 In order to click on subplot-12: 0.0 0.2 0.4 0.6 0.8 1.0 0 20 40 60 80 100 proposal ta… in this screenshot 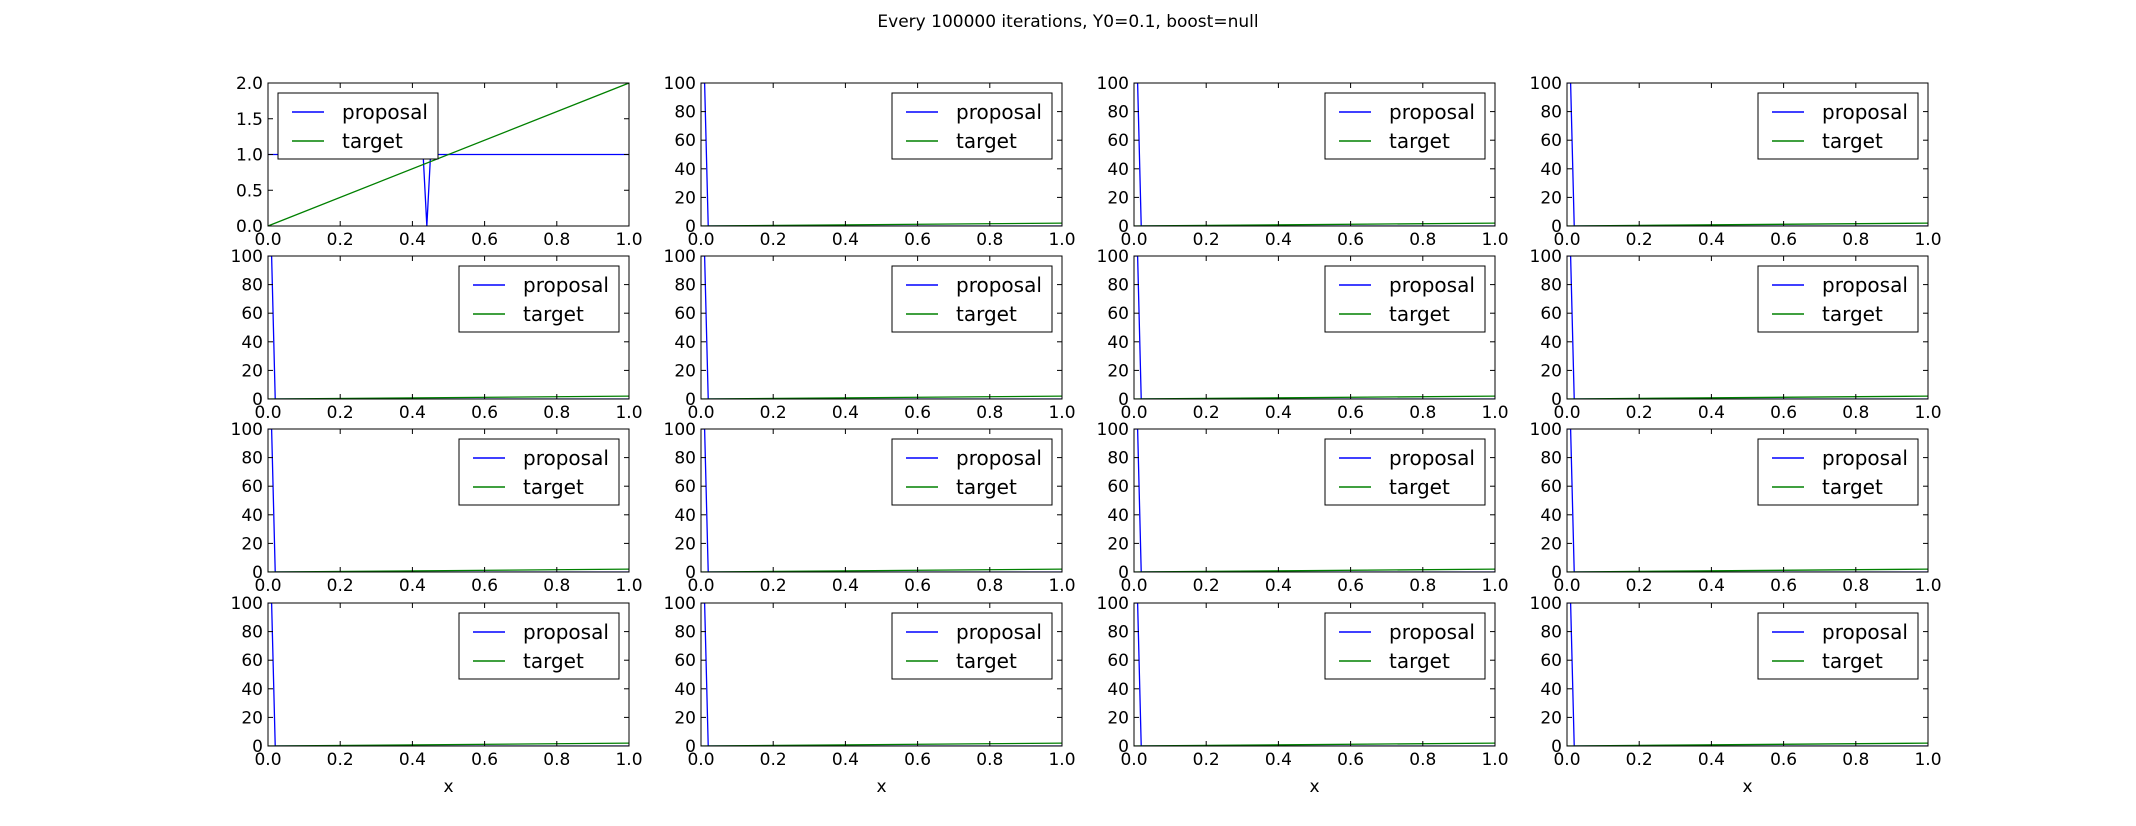, I will do `click(1736, 508)`.